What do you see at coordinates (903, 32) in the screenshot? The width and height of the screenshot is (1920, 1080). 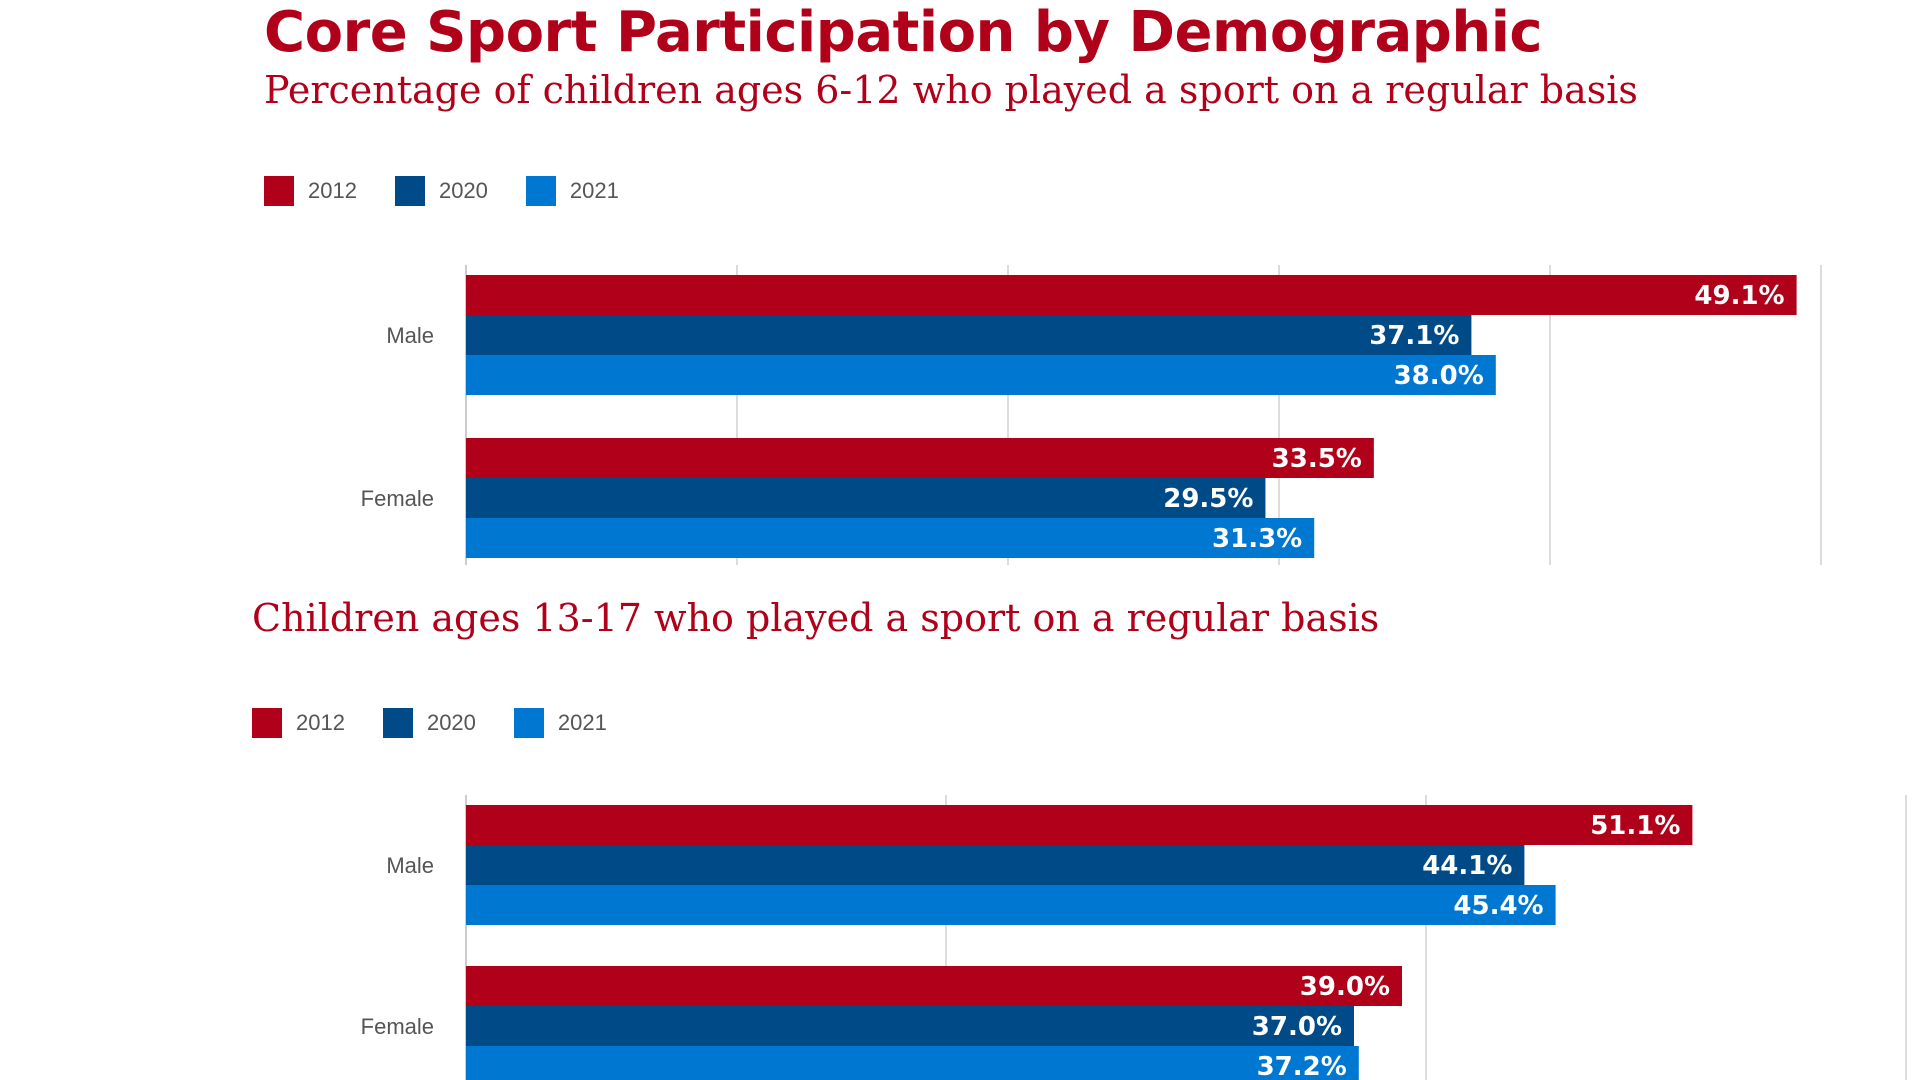 I see `main-title: Core Sport Participation by Demographic` at bounding box center [903, 32].